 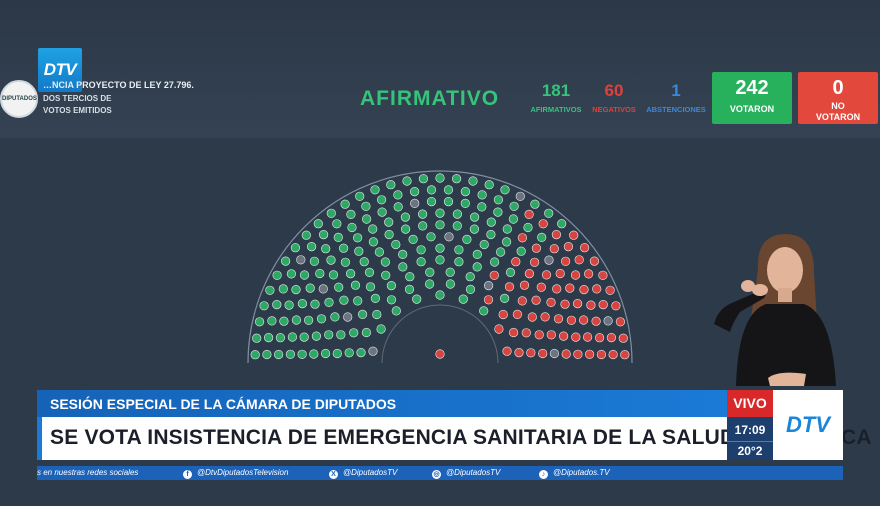 I want to click on vote-result: AFIRMATIVO, so click(x=430, y=98).